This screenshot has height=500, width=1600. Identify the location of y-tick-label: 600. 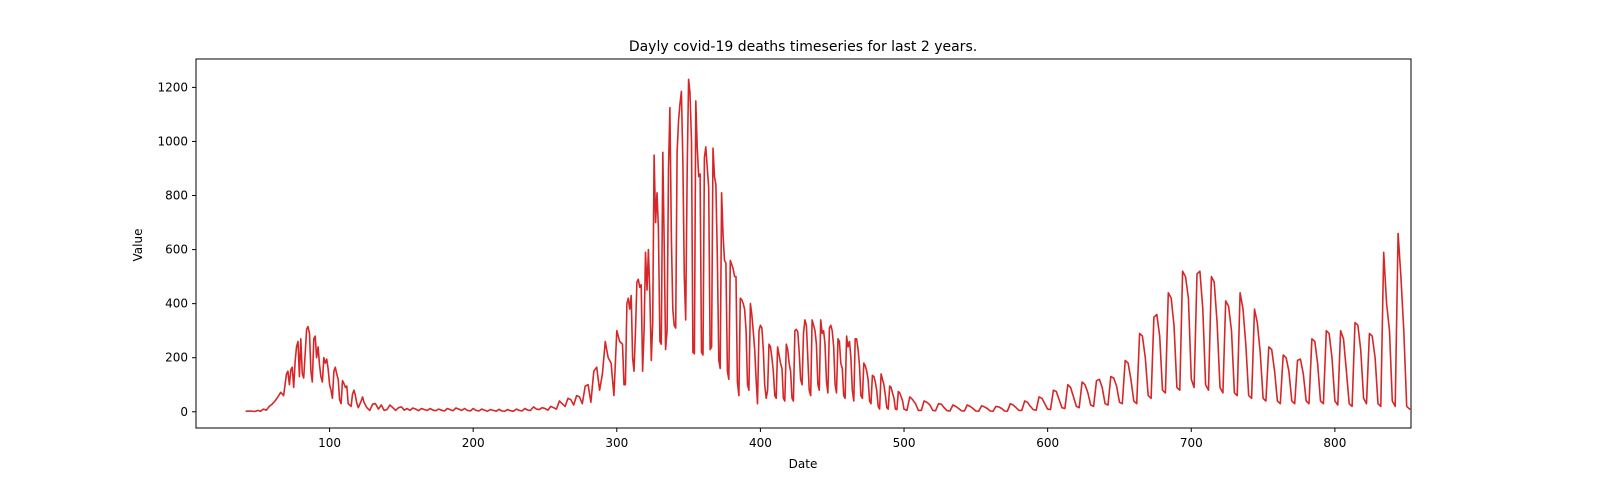
(176, 250).